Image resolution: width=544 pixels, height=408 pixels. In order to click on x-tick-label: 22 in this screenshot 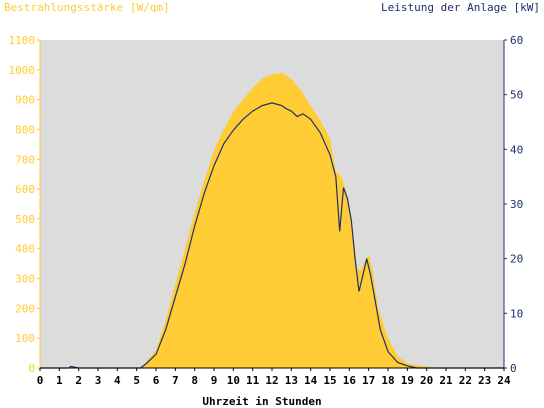, I will do `click(465, 380)`.